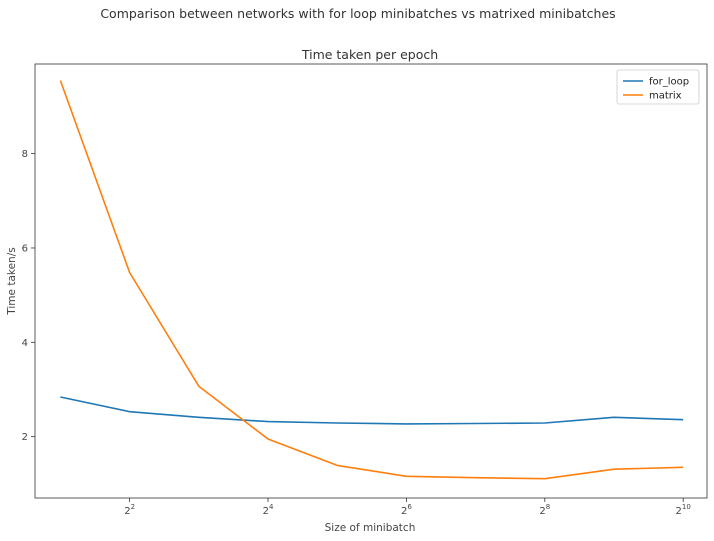  I want to click on x-tick-label-exponent: 2, so click(133, 507).